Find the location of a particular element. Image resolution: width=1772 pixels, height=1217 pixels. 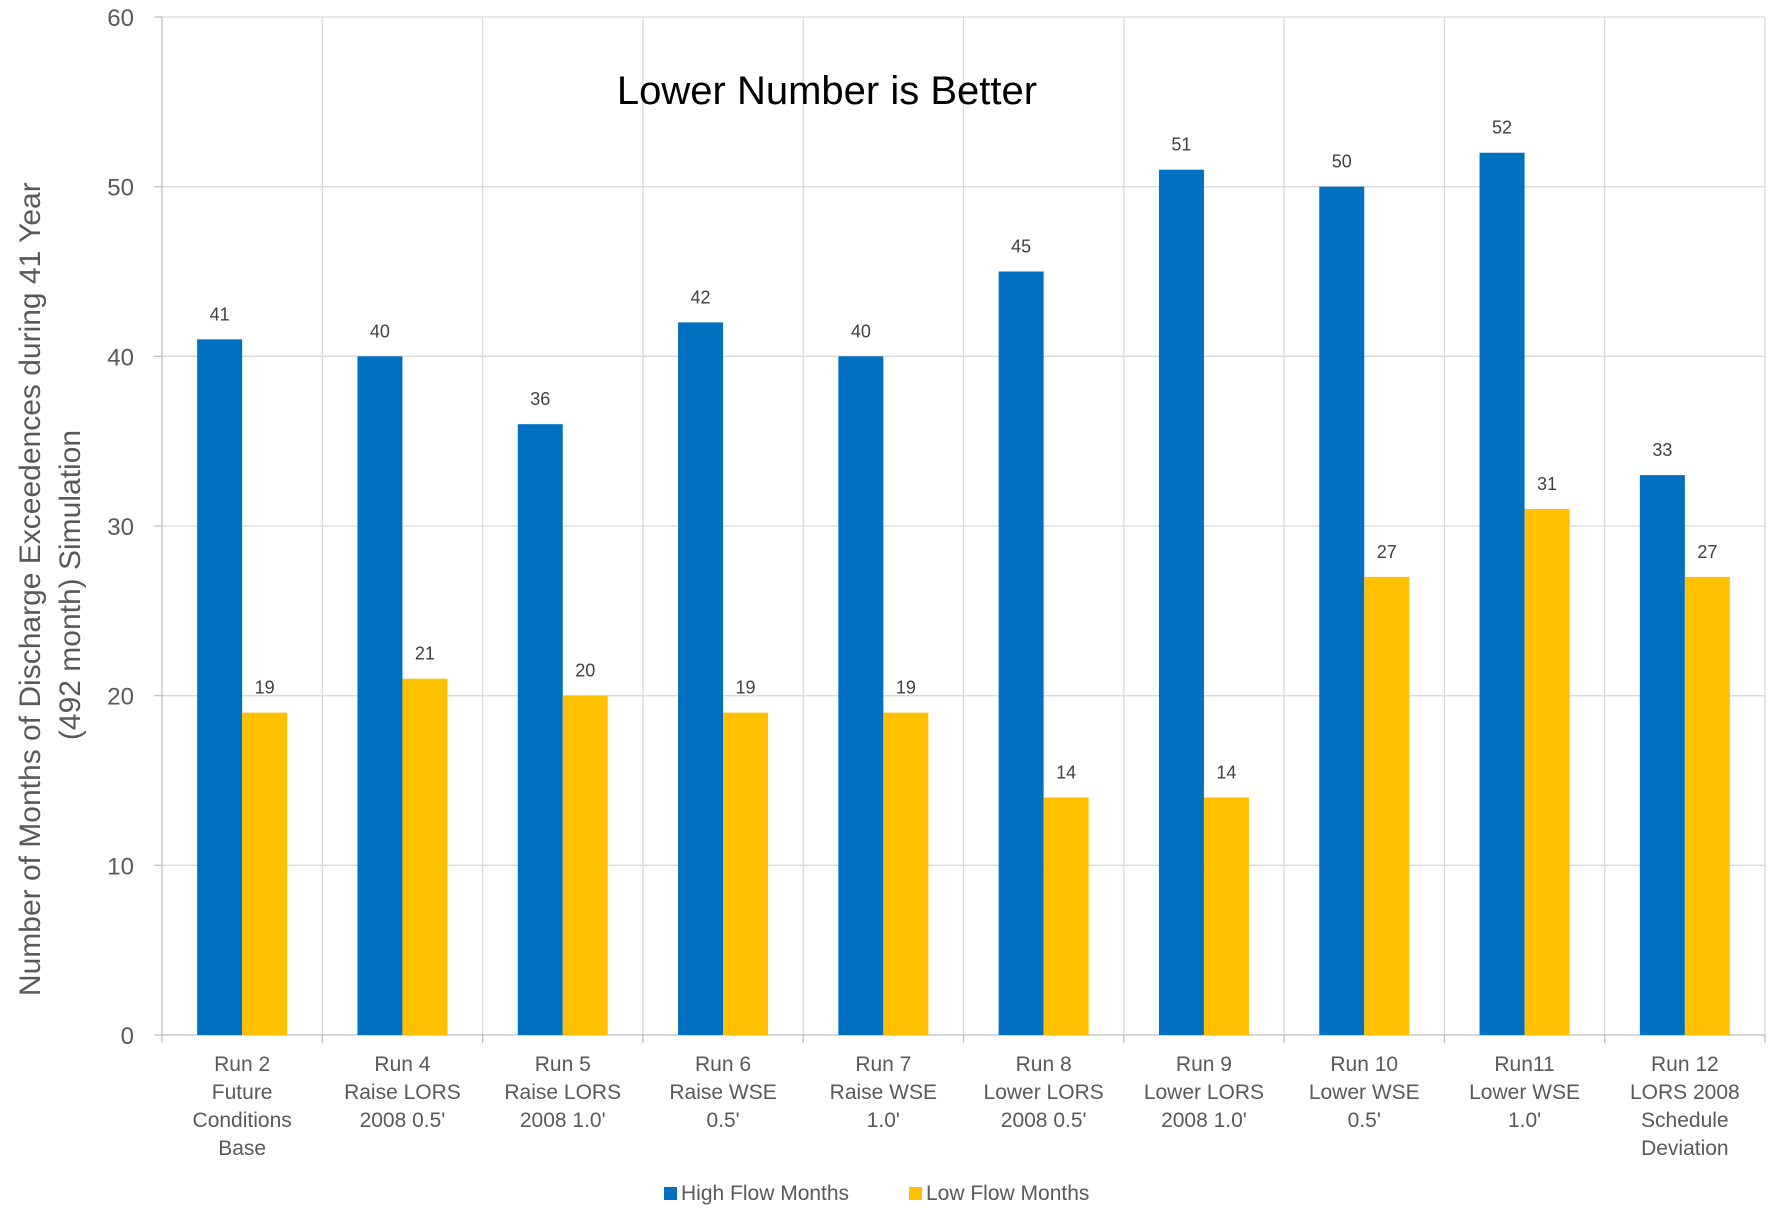

x-tick-label: Run11 Lower WSE 1.0' is located at coordinates (1524, 1092).